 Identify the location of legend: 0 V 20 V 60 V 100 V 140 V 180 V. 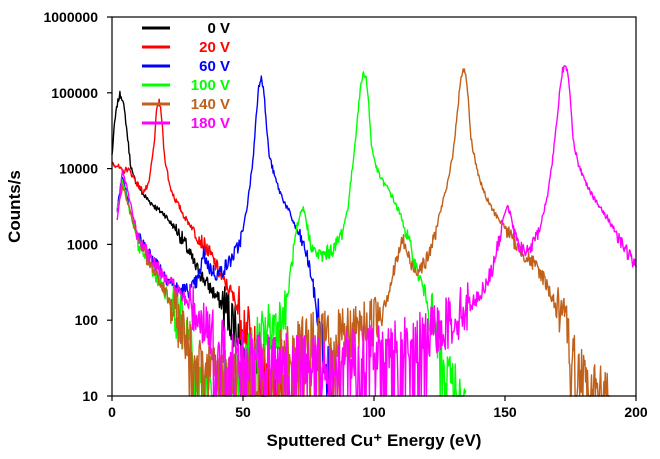
(186, 76).